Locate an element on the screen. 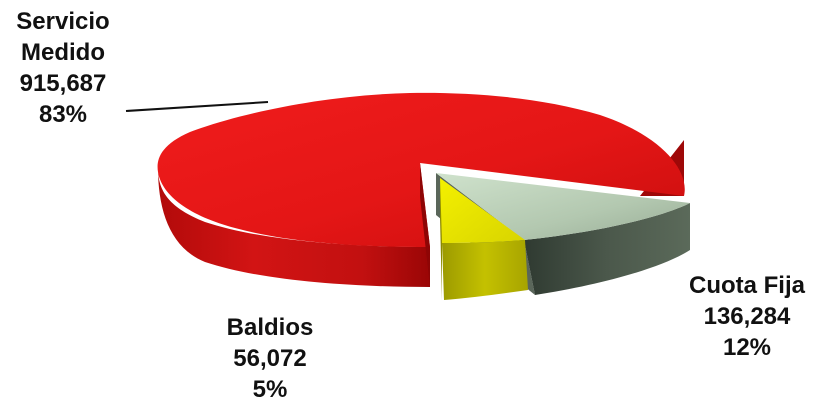 The height and width of the screenshot is (420, 817). cuota-fija-percent: 12% is located at coordinates (747, 347).